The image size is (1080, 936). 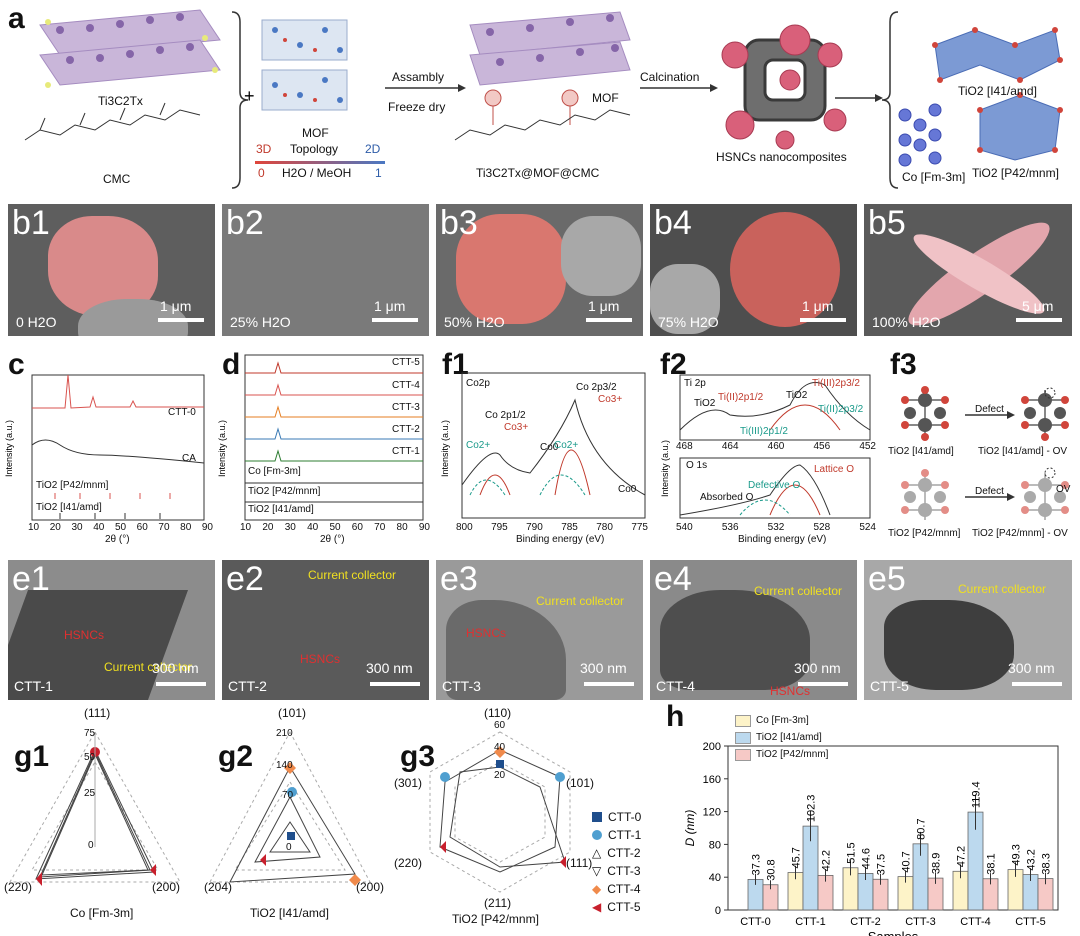 What do you see at coordinates (91, 845) in the screenshot?
I see `g1-tick-0: 0` at bounding box center [91, 845].